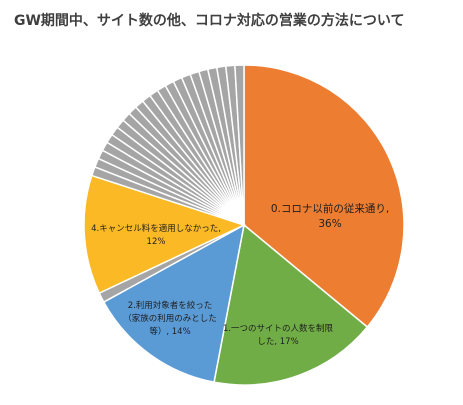 This screenshot has width=463, height=405. Describe the element at coordinates (330, 208) in the screenshot. I see `pie-label-0-line-0: 0.コロナ以前の従来通り,` at that location.